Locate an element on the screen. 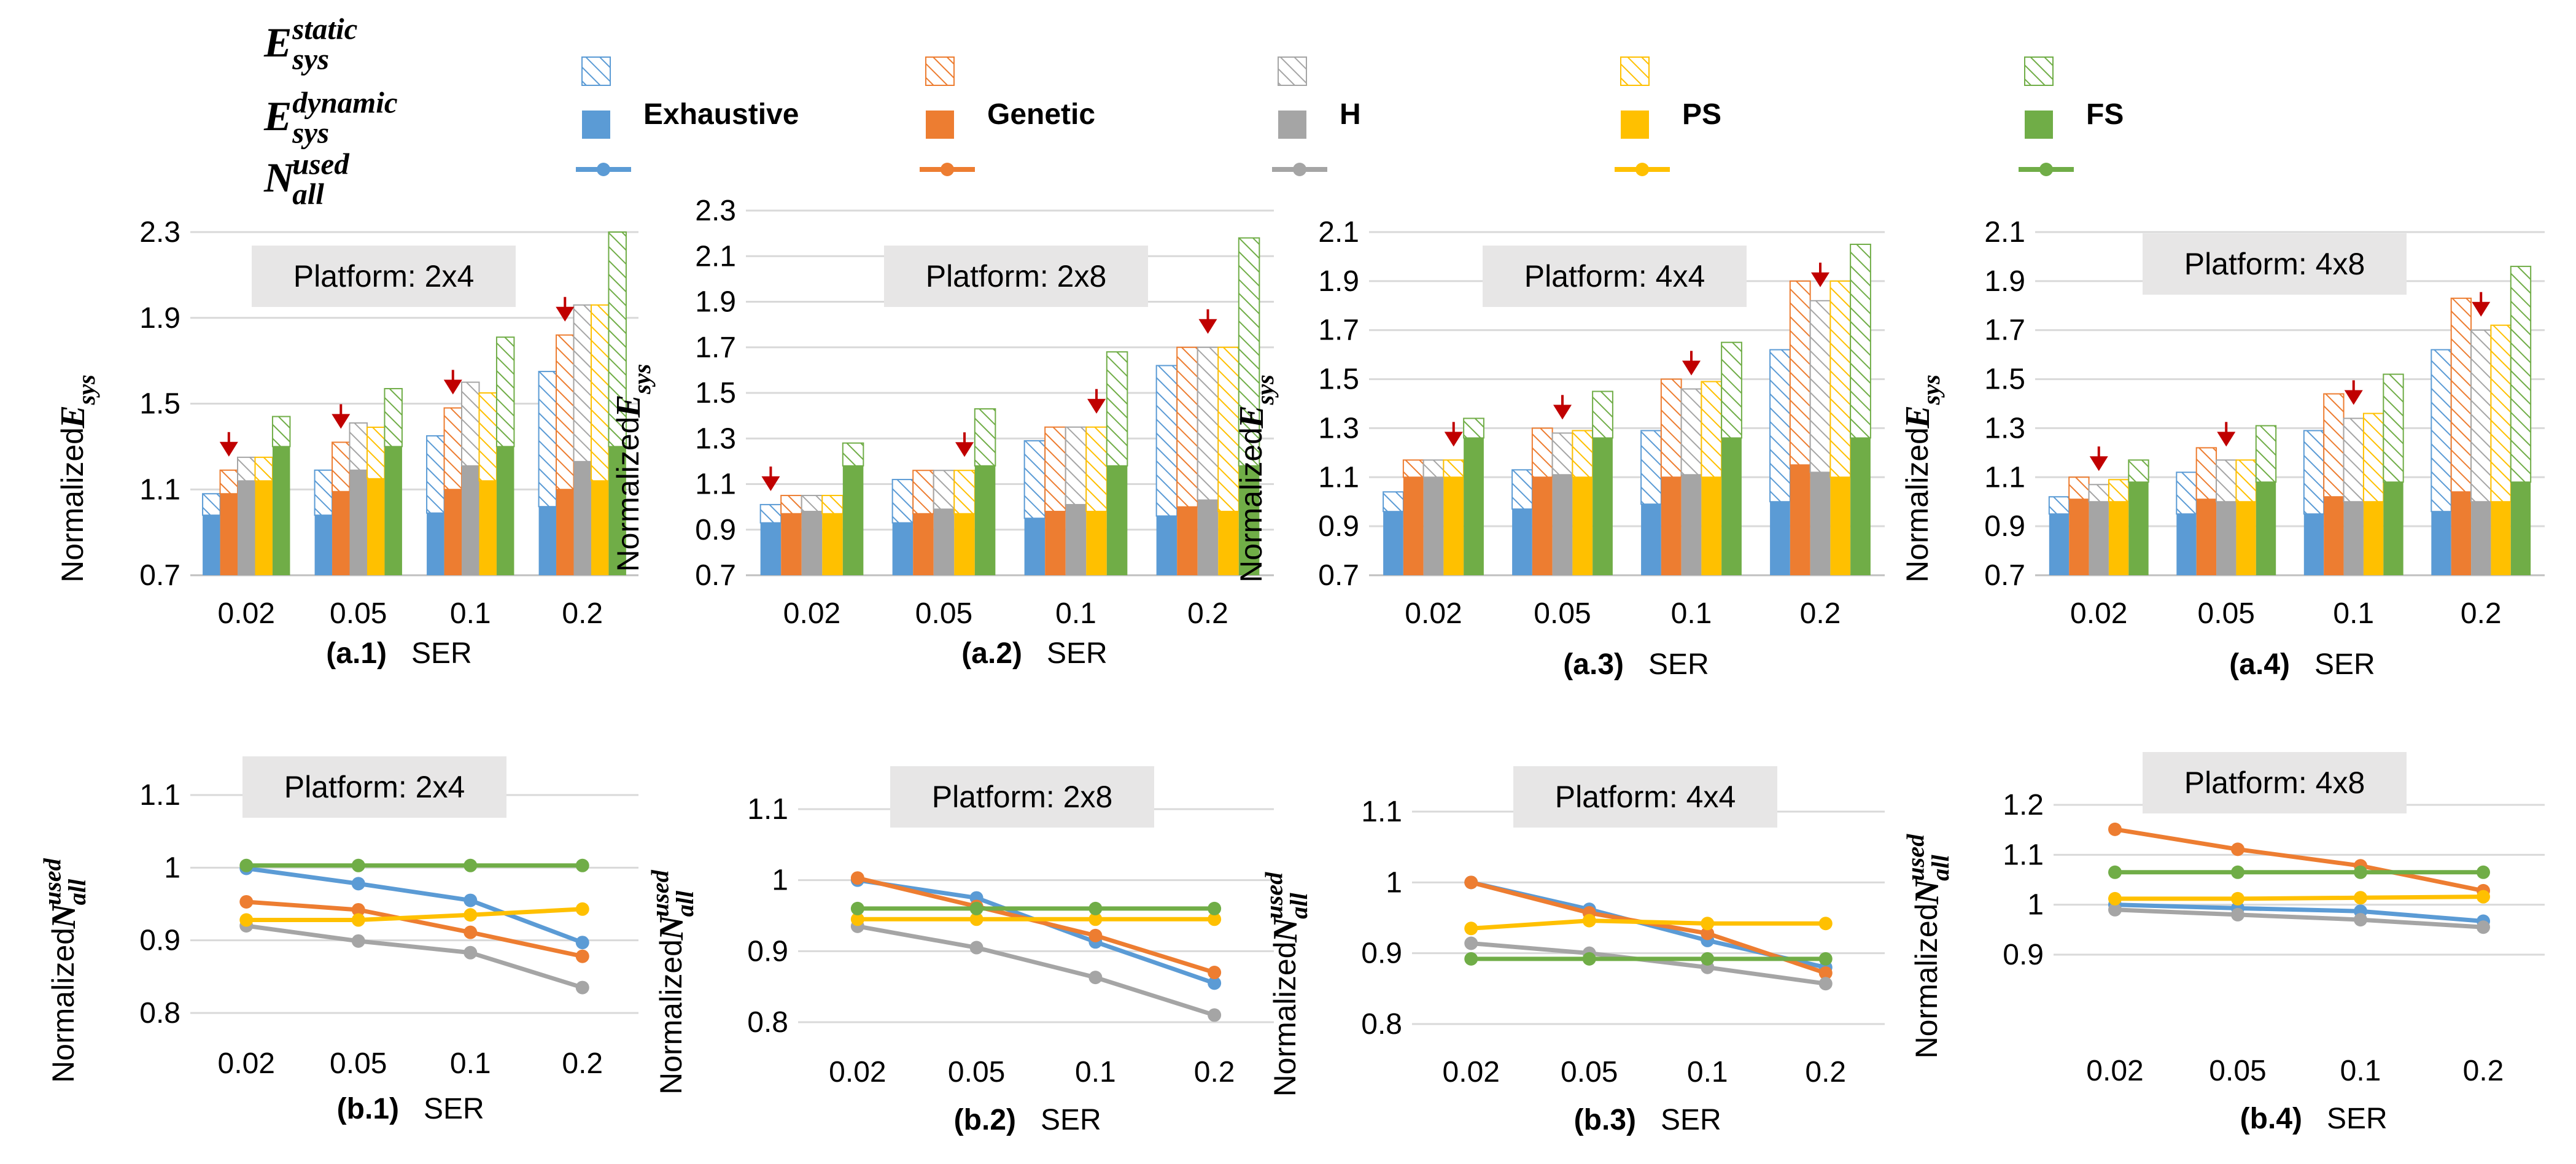 The width and height of the screenshot is (2576, 1164). series-line-h is located at coordinates (2299, 918).